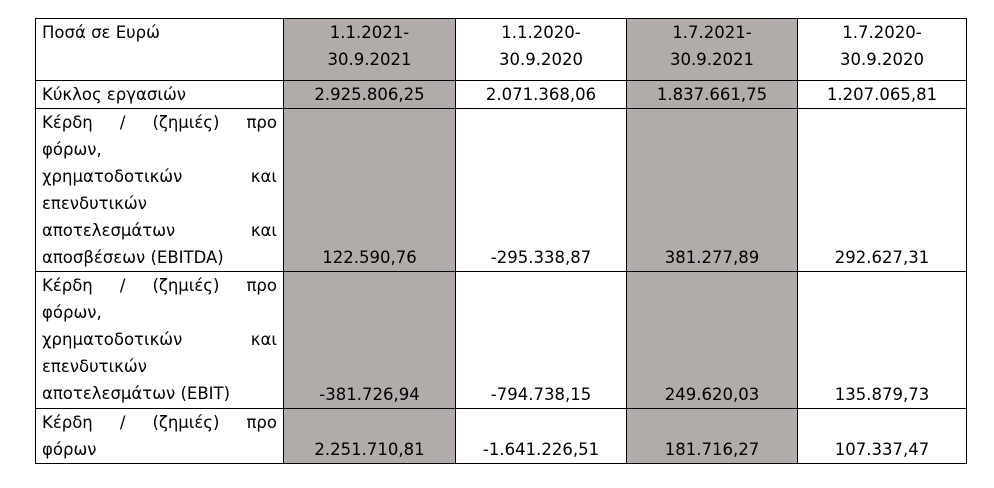 This screenshot has height=488, width=994. Describe the element at coordinates (882, 94) in the screenshot. I see `value-cell: 1.207.065,81` at that location.